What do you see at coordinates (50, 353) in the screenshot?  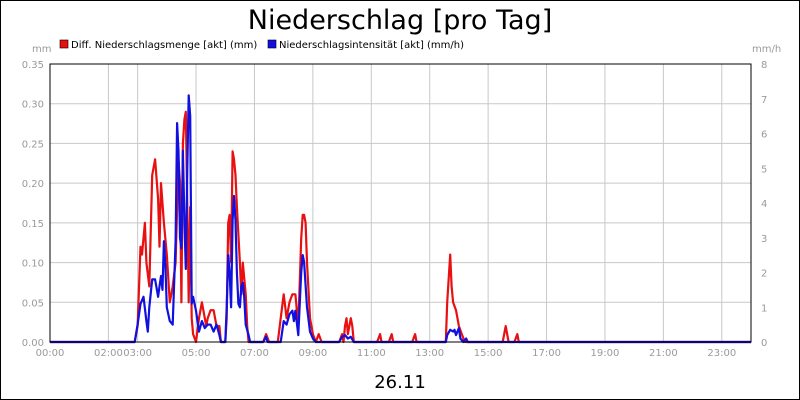 I see `x-tick-label: 00:00` at bounding box center [50, 353].